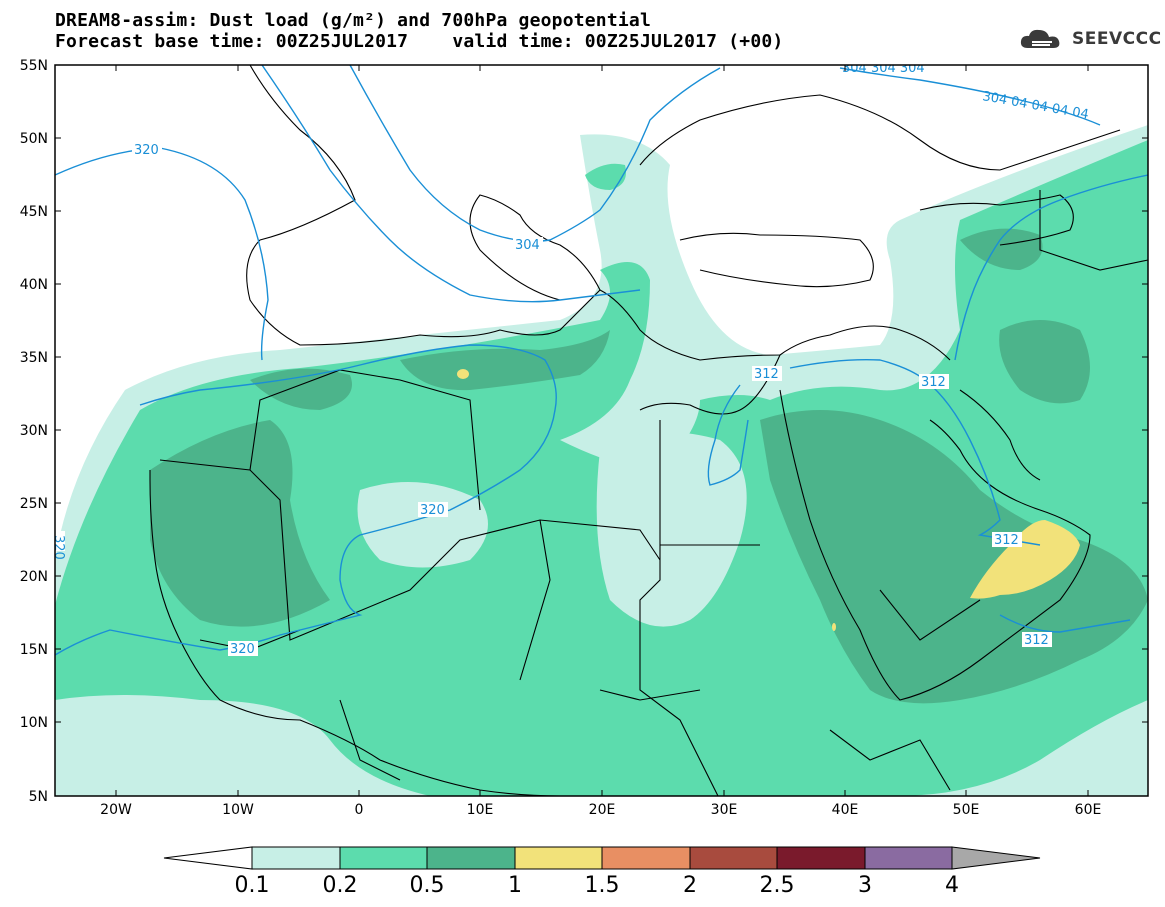 The height and width of the screenshot is (907, 1165). What do you see at coordinates (690, 885) in the screenshot?
I see `colorbar-label: 2` at bounding box center [690, 885].